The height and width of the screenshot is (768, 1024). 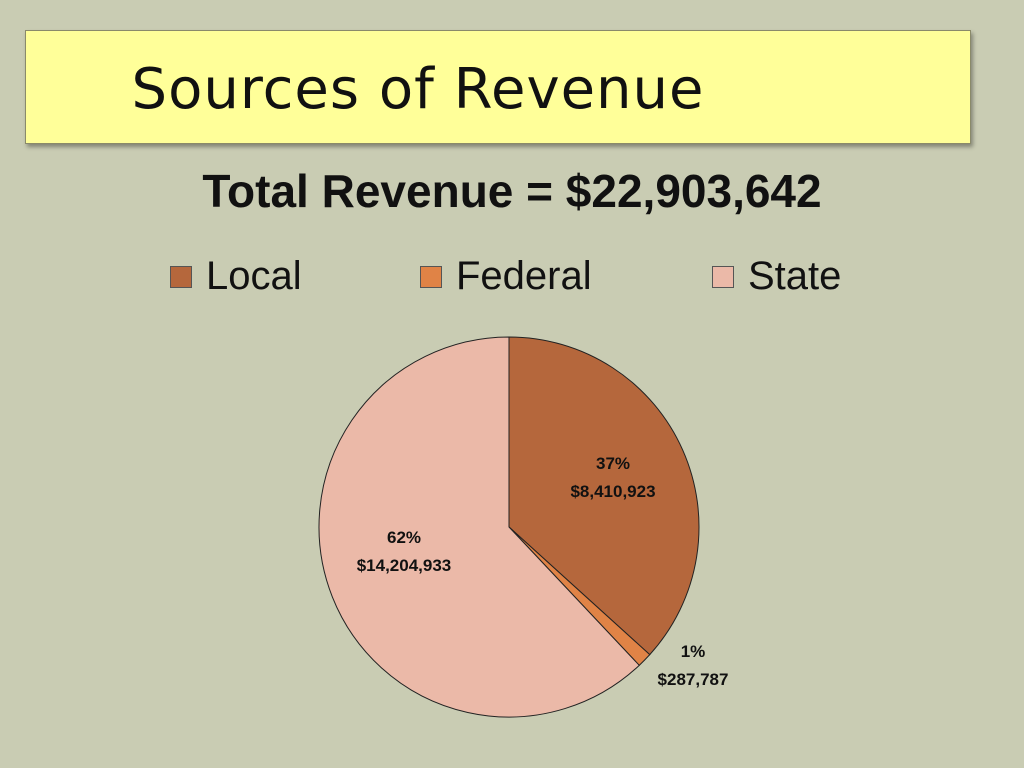 What do you see at coordinates (613, 463) in the screenshot?
I see `slice-percent-label-local: 37%` at bounding box center [613, 463].